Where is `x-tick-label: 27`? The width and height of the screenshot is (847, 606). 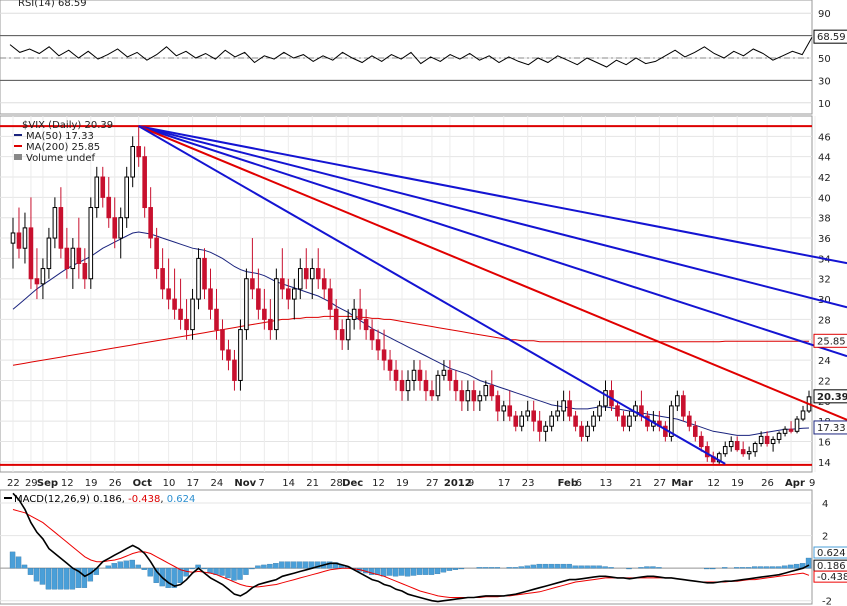 x-tick-label: 27 is located at coordinates (432, 483).